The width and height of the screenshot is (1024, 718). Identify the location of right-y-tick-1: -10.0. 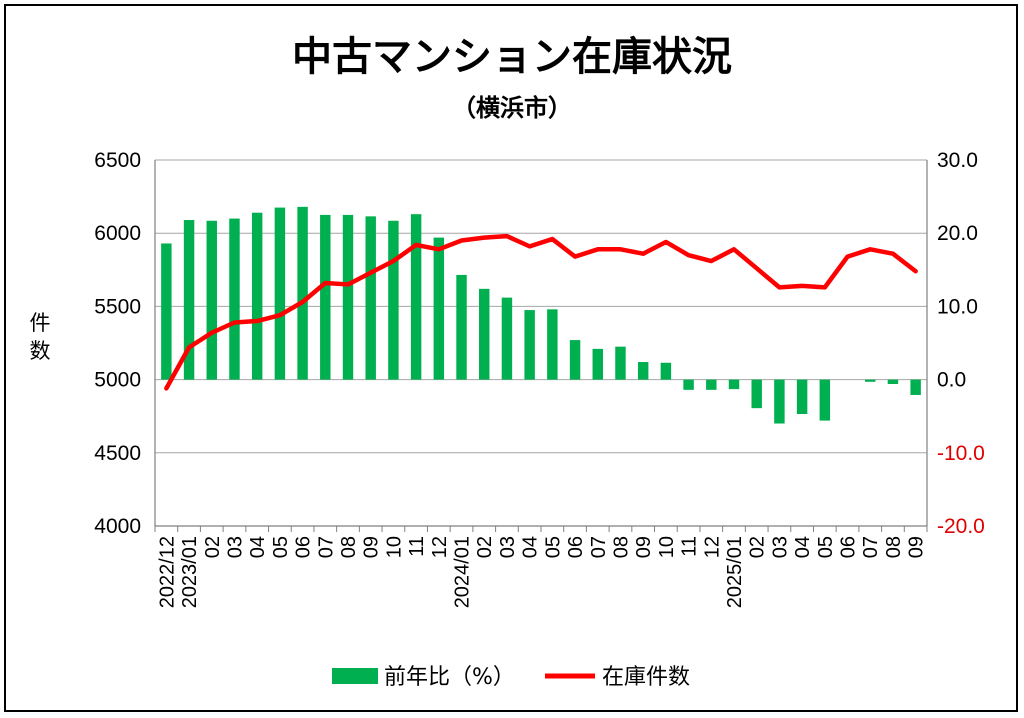
(961, 453).